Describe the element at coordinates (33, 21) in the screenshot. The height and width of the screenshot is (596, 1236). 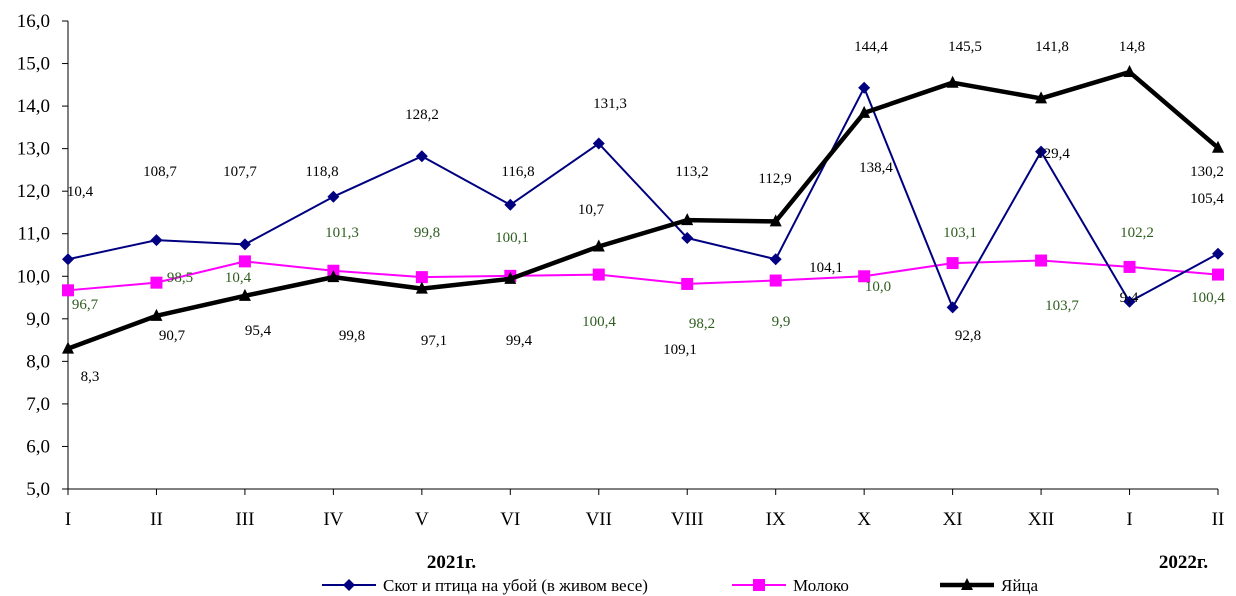
I see `y-tick-label: 16,0` at that location.